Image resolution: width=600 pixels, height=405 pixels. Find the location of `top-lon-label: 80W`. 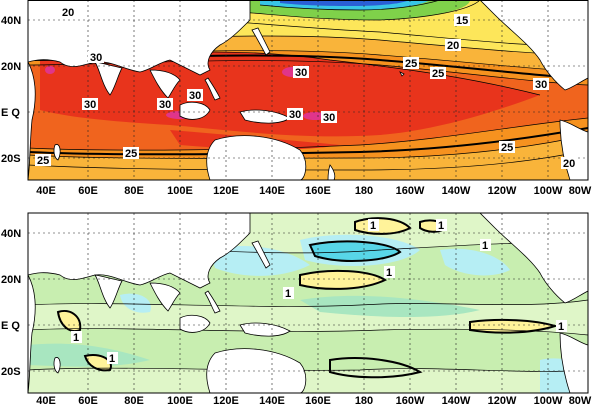

top-lon-label: 80W is located at coordinates (580, 191).